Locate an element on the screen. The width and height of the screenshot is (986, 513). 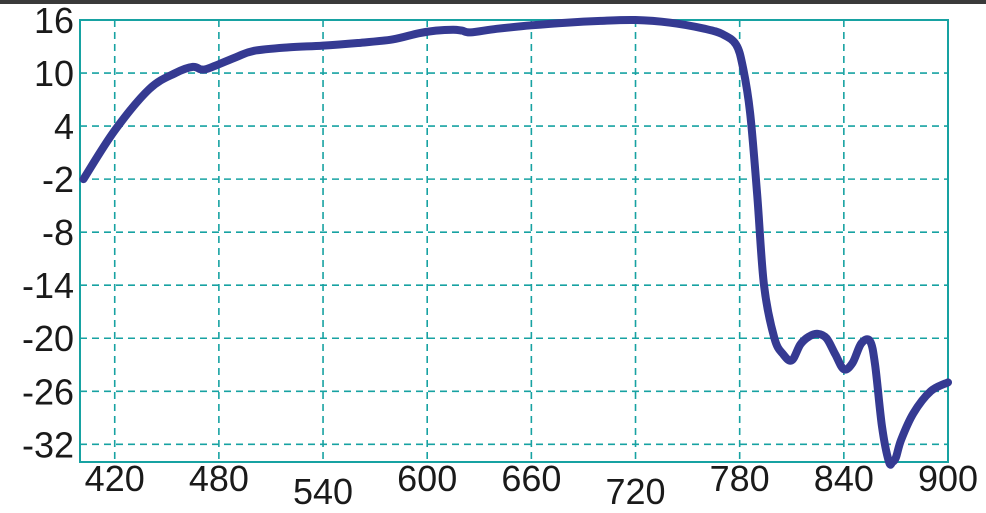
x-tick-label: 540 is located at coordinates (323, 491).